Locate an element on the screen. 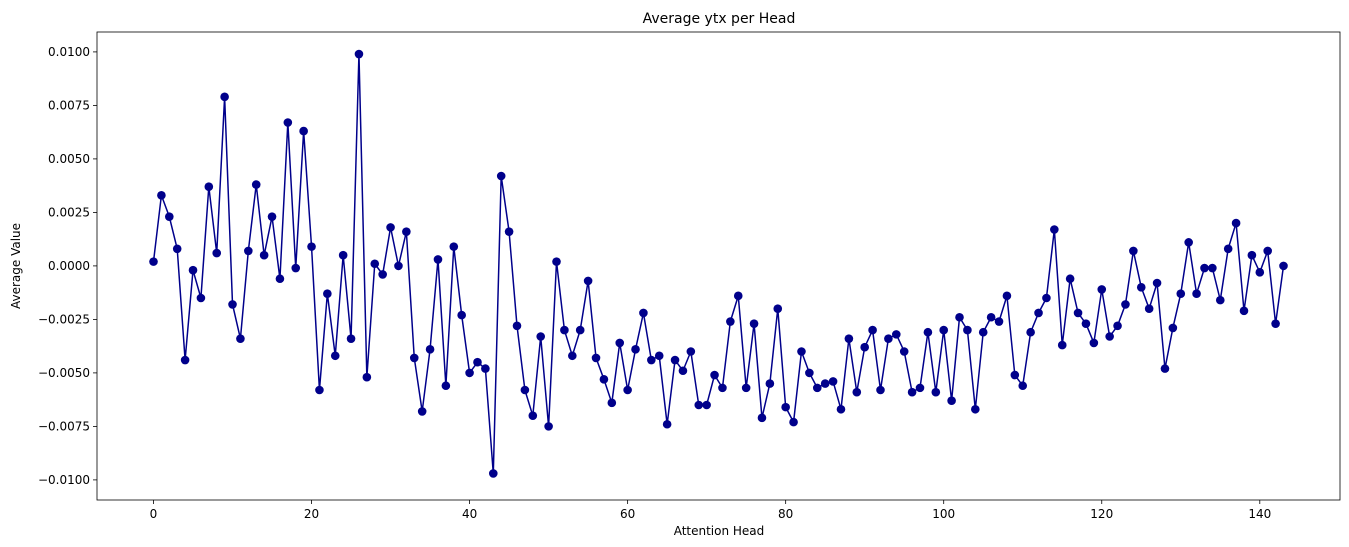 This screenshot has height=547, width=1349. x-tick-label: 20 is located at coordinates (311, 514).